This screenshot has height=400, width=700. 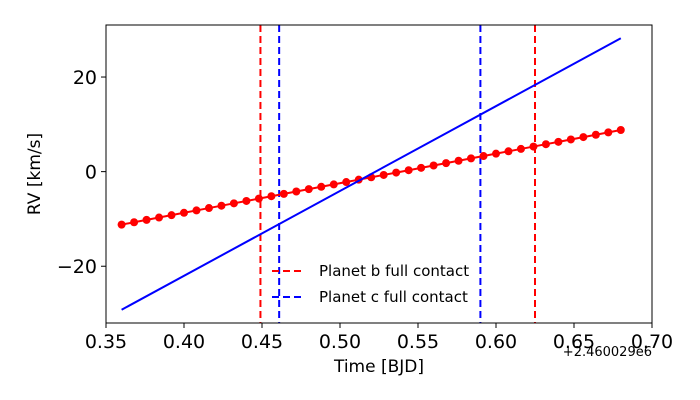 What do you see at coordinates (35, 174) in the screenshot?
I see `y-axis-label: RV [km/s]` at bounding box center [35, 174].